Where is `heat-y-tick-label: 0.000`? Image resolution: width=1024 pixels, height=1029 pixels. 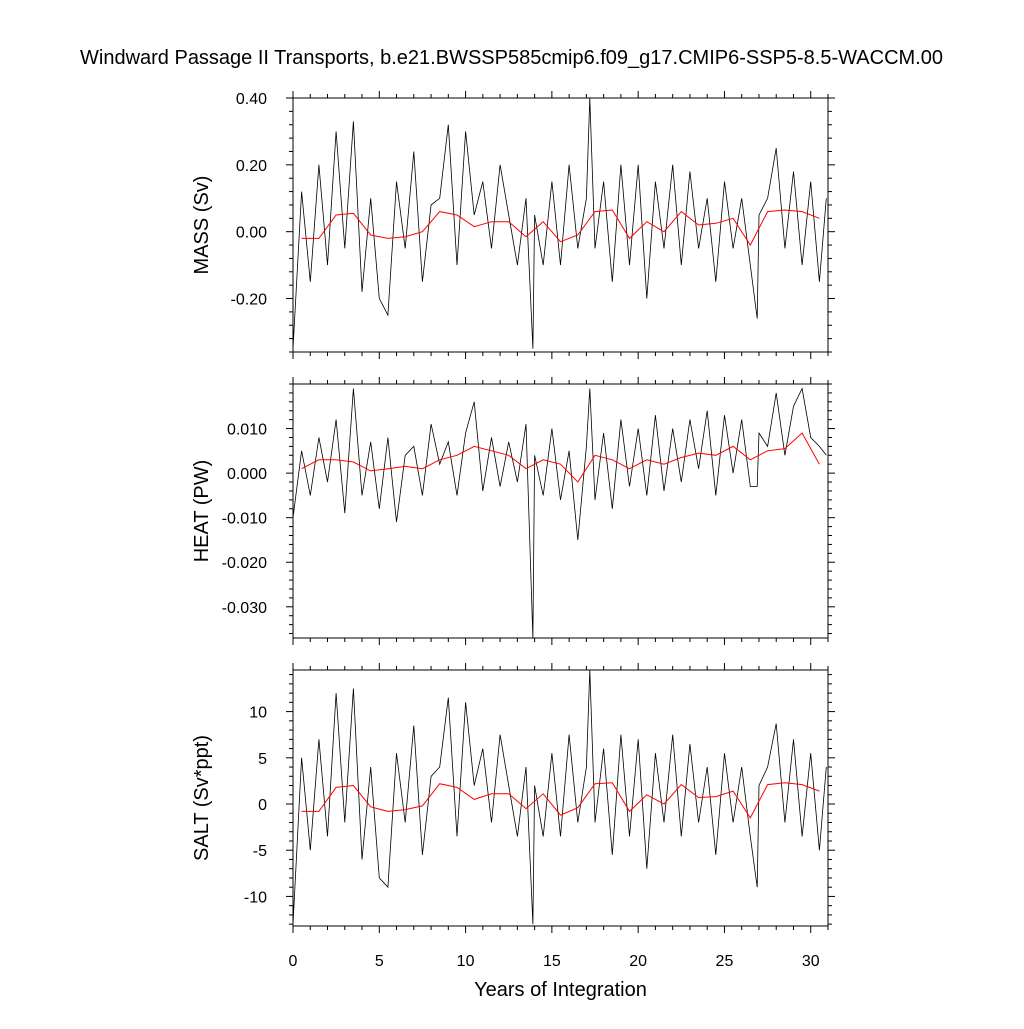 heat-y-tick-label: 0.000 is located at coordinates (247, 474).